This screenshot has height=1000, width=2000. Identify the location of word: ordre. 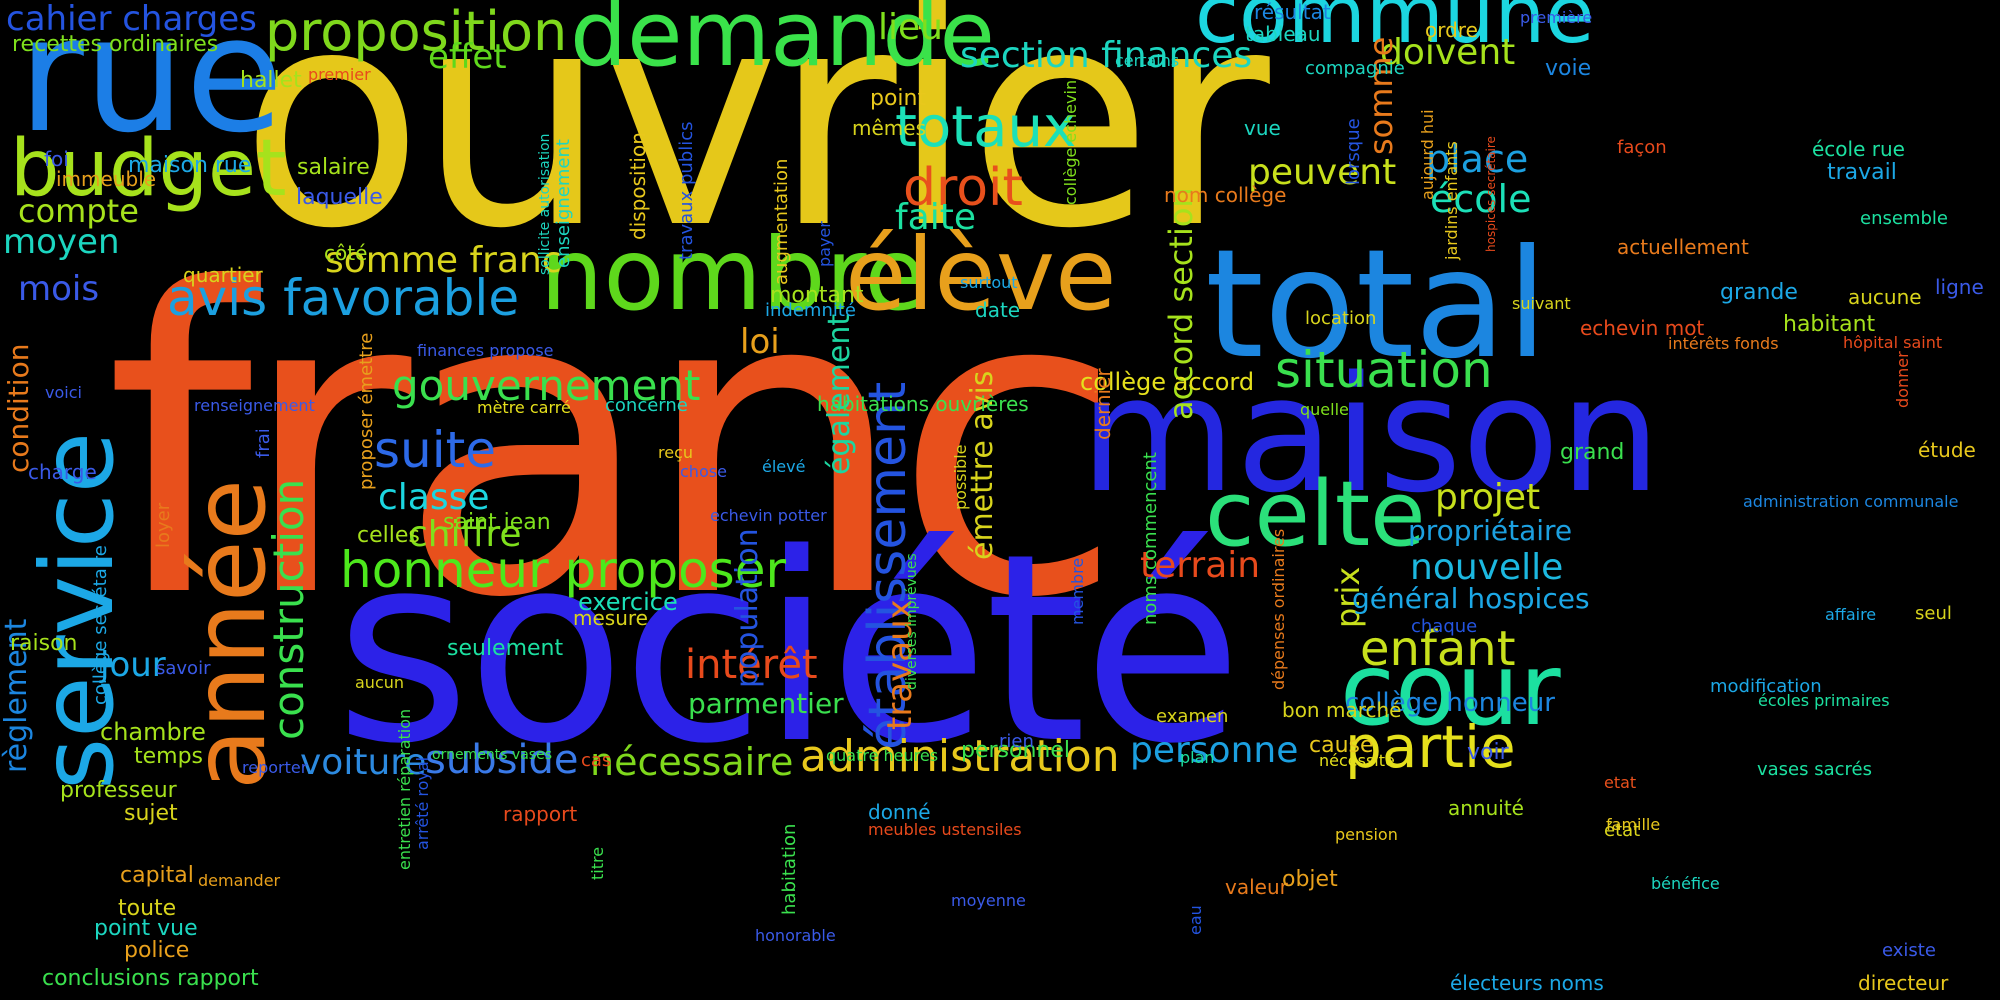
(1451, 30).